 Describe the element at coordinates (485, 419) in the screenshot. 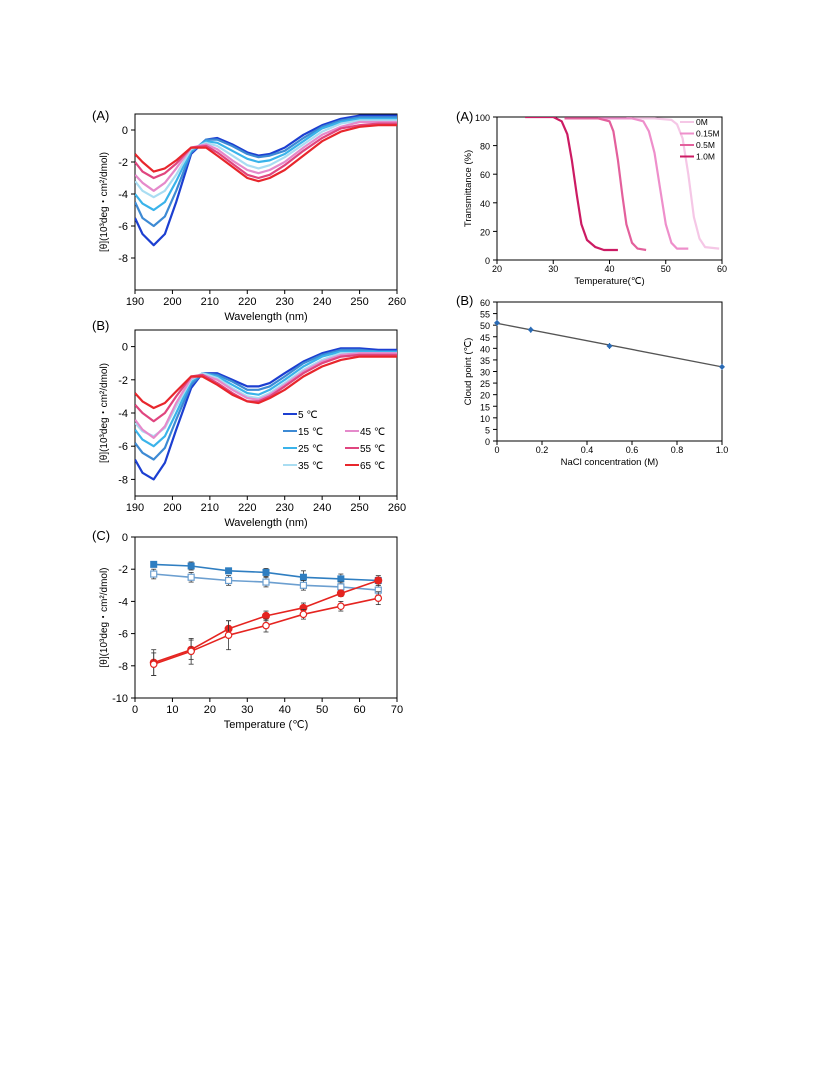

I see `y-tick-label: 10` at that location.